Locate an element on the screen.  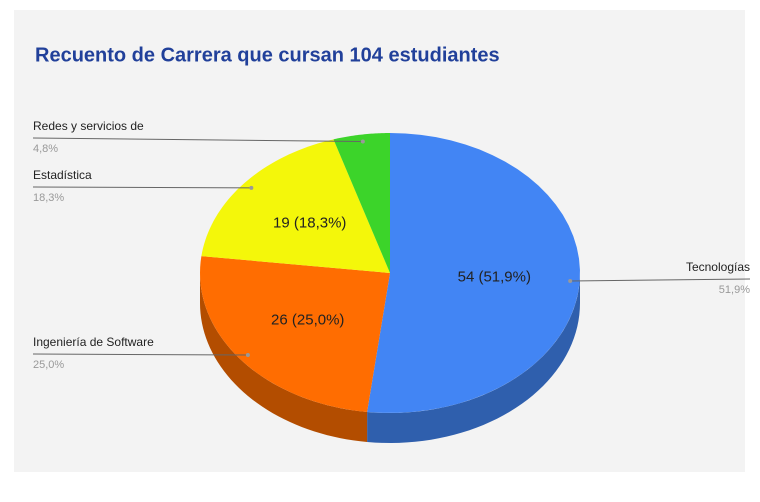
category-label: Tecnologías is located at coordinates (718, 267).